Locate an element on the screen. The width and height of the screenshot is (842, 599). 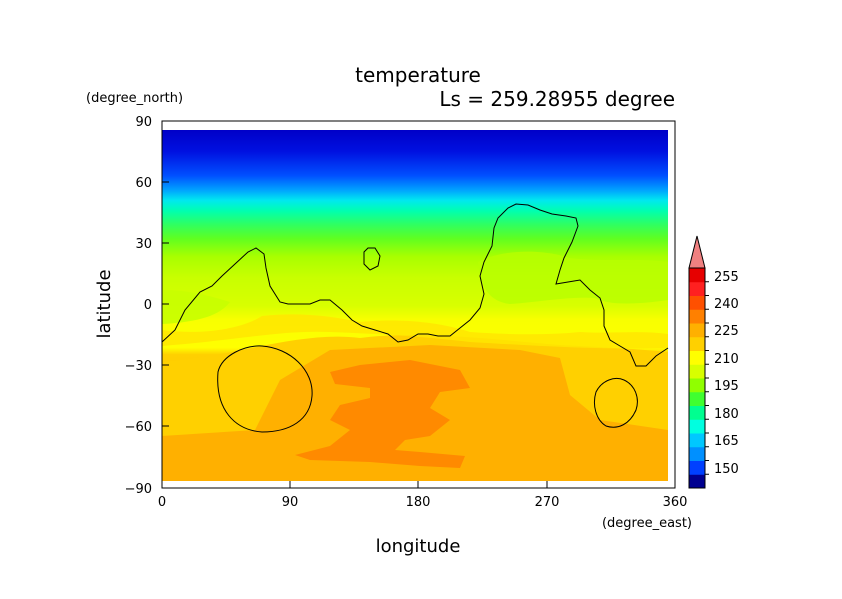
contour-southeast is located at coordinates (615, 403).